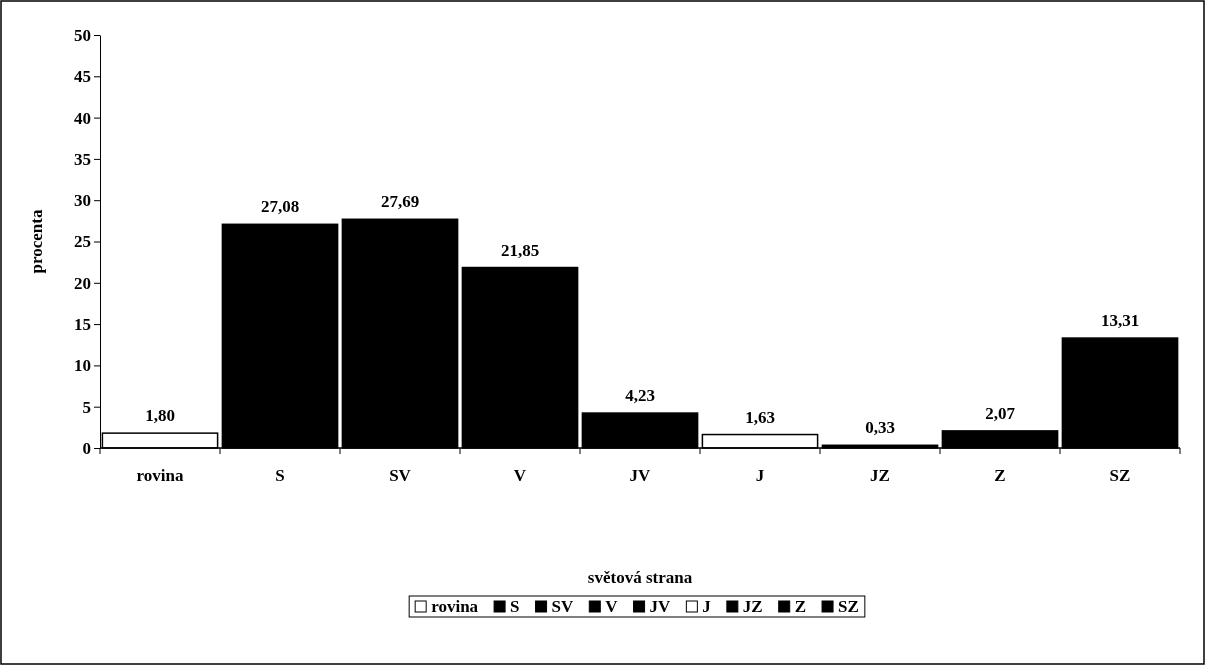  What do you see at coordinates (1000, 413) in the screenshot?
I see `data-label: 2,07` at bounding box center [1000, 413].